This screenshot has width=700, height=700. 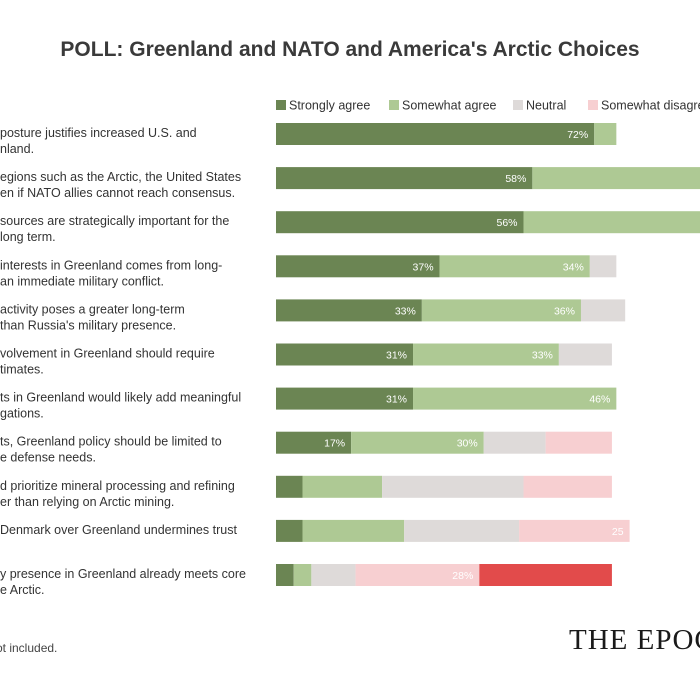 What do you see at coordinates (467, 444) in the screenshot?
I see `bar-value-label: 30%` at bounding box center [467, 444].